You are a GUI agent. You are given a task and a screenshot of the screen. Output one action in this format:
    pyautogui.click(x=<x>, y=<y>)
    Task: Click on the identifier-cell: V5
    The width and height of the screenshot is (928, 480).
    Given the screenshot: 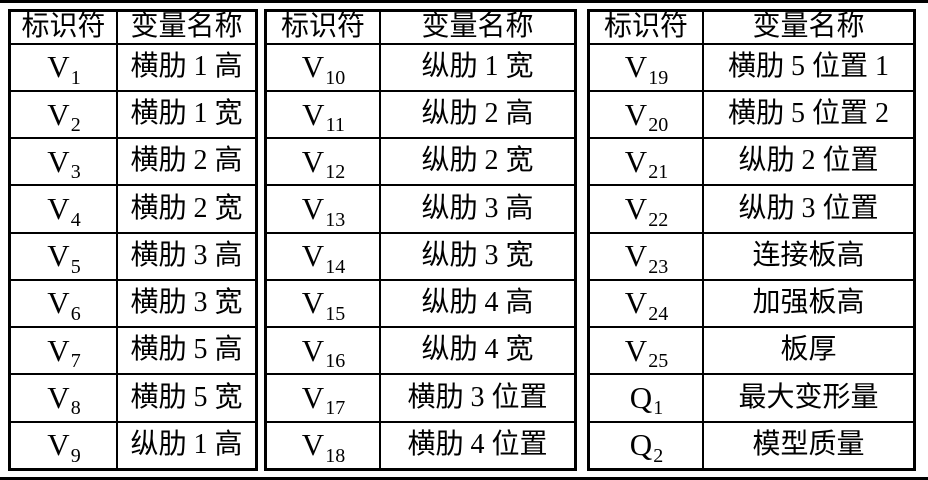 What is the action you would take?
    pyautogui.click(x=63, y=256)
    